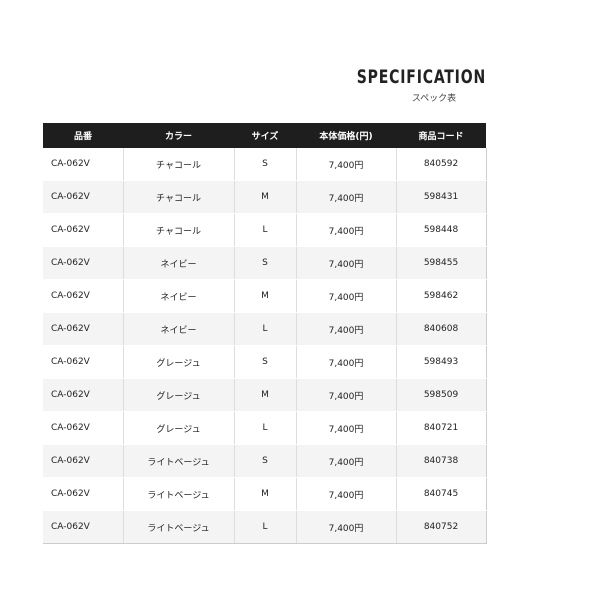  I want to click on table-row: CA-062V グレージュ S 7,400円 598493, so click(265, 362).